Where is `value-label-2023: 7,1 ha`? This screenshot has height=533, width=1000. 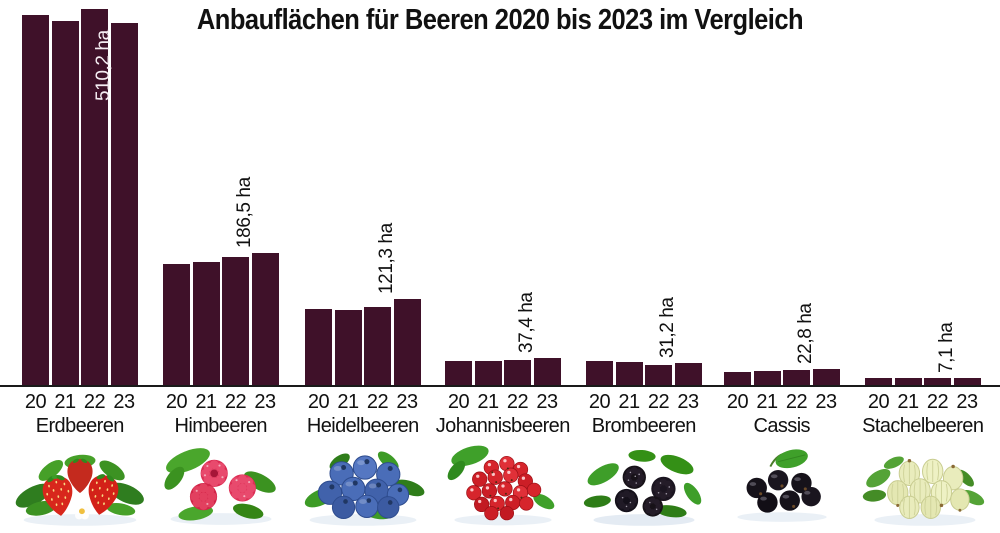
value-label-2023: 7,1 ha is located at coordinates (946, 347).